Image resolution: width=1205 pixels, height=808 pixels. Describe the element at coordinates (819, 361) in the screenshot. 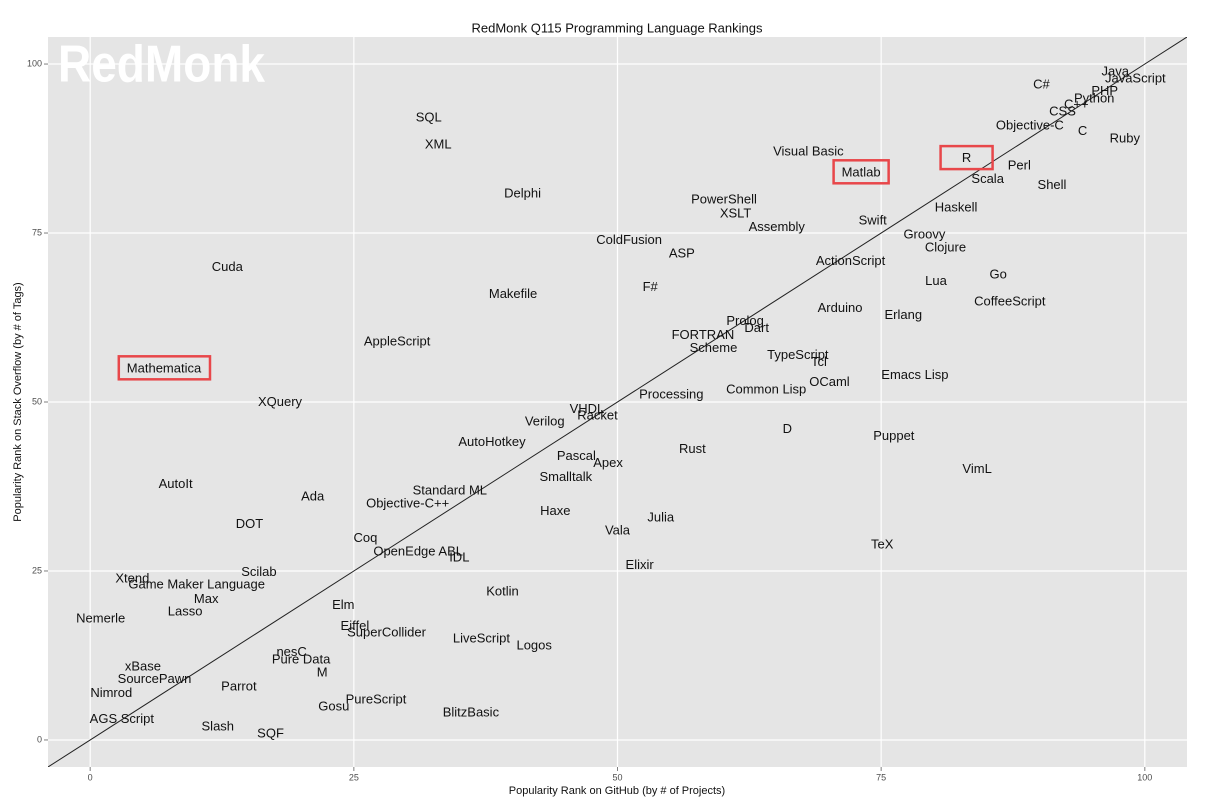

I see `language-label: Tcl` at that location.